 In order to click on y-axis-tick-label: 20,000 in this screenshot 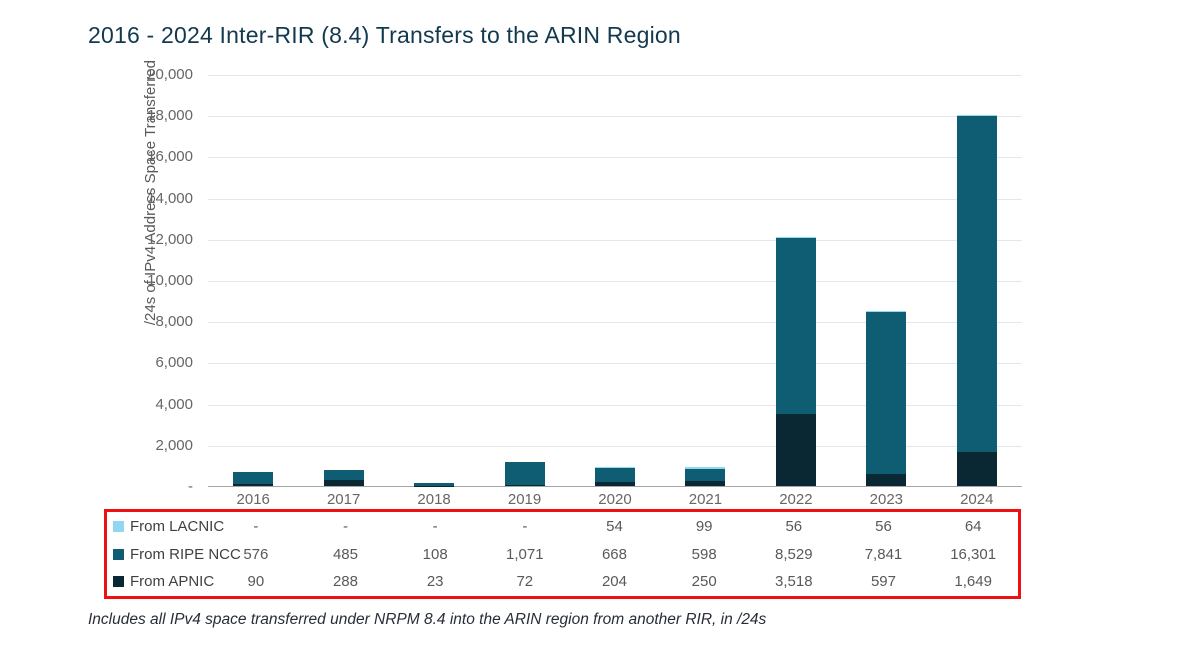, I will do `click(170, 74)`.